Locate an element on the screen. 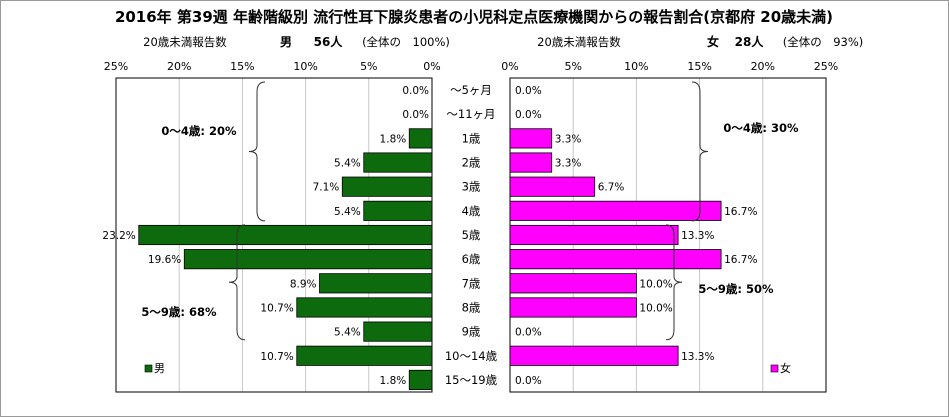 This screenshot has height=417, width=949. category-label: 9歳 is located at coordinates (471, 332).